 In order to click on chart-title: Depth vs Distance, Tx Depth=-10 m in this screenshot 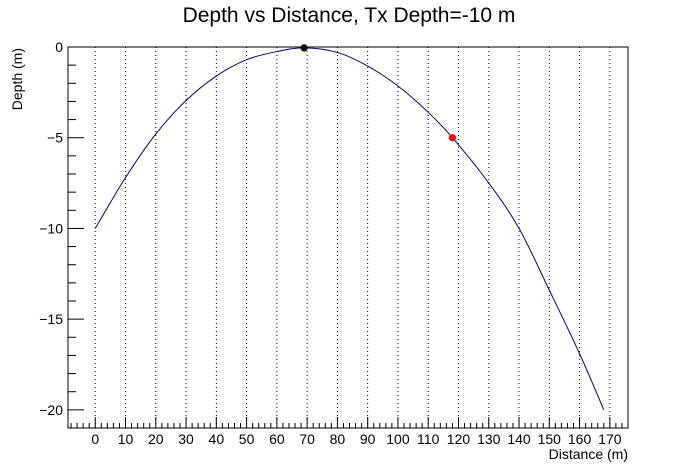, I will do `click(349, 15)`.